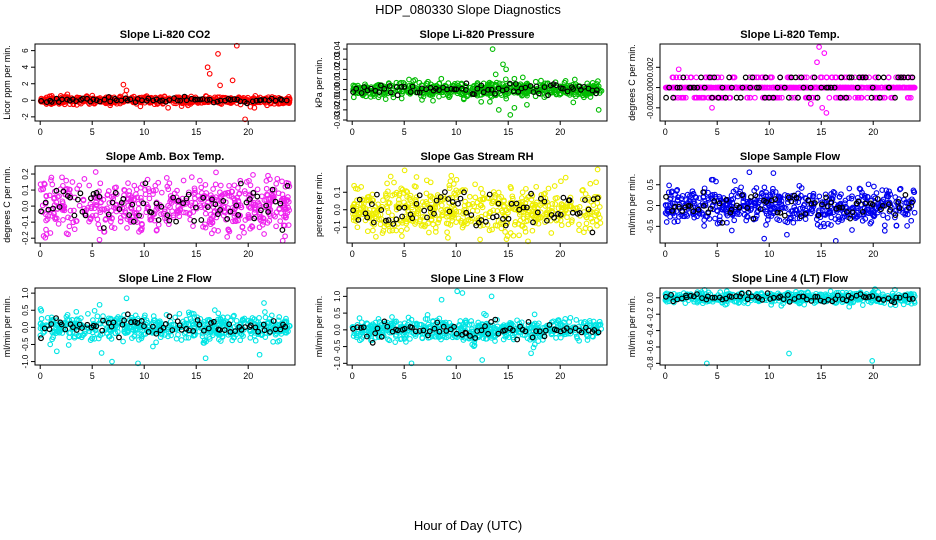  What do you see at coordinates (560, 254) in the screenshot?
I see `x-tick-label: 20` at bounding box center [560, 254].